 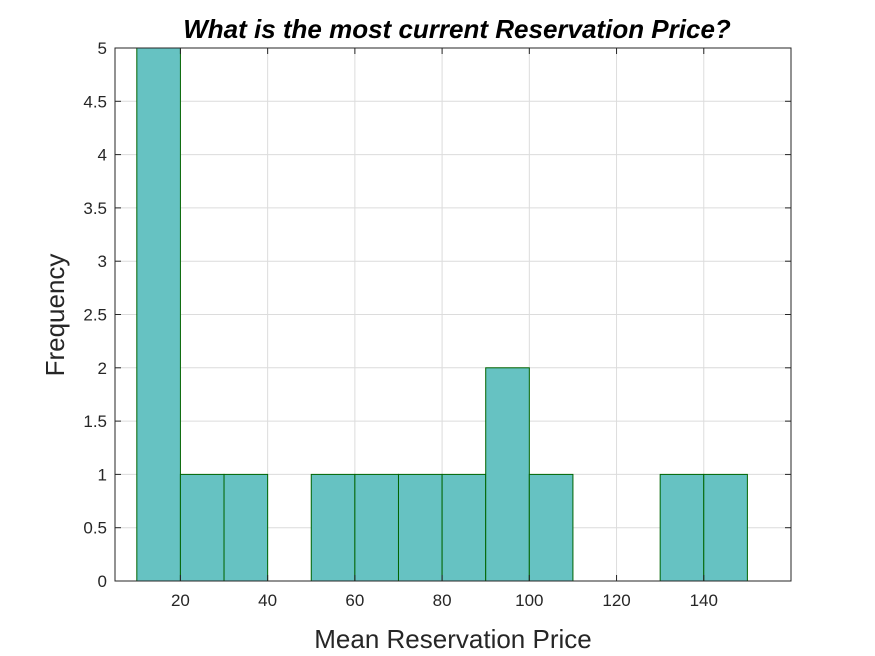 I want to click on x-tick-label: 40, so click(x=267, y=600).